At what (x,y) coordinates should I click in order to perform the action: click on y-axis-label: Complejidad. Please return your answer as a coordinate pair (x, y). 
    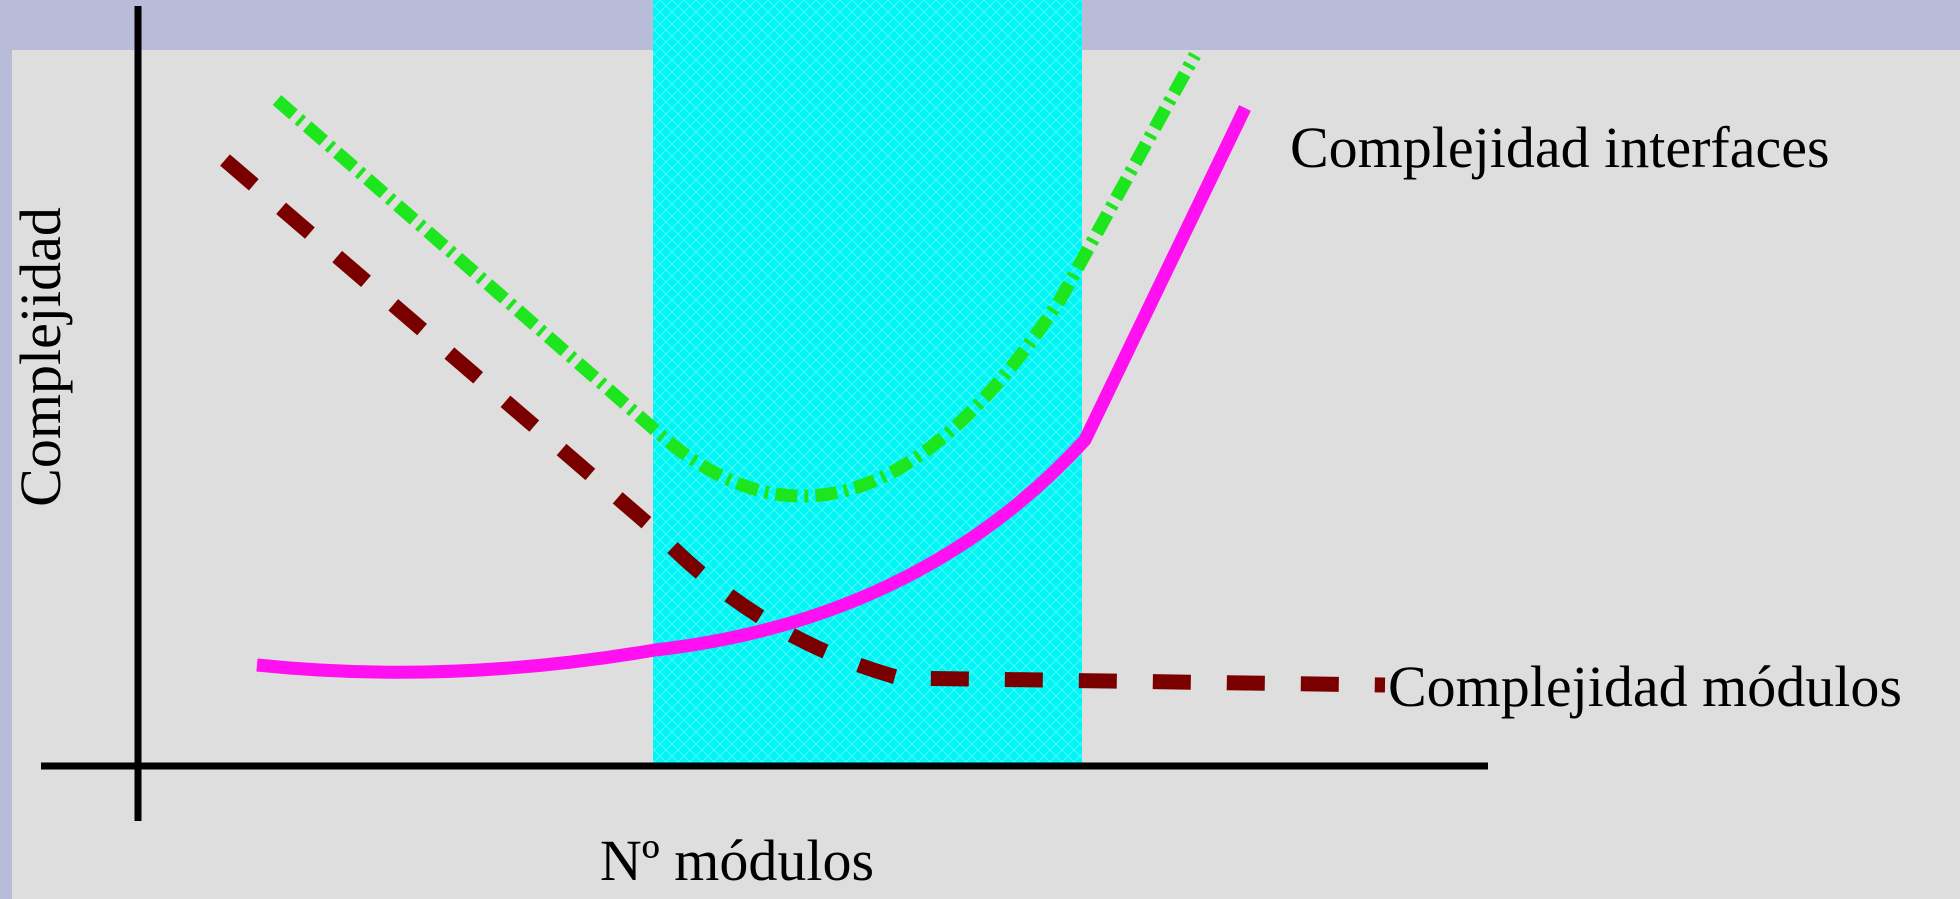
    Looking at the image, I should click on (40, 357).